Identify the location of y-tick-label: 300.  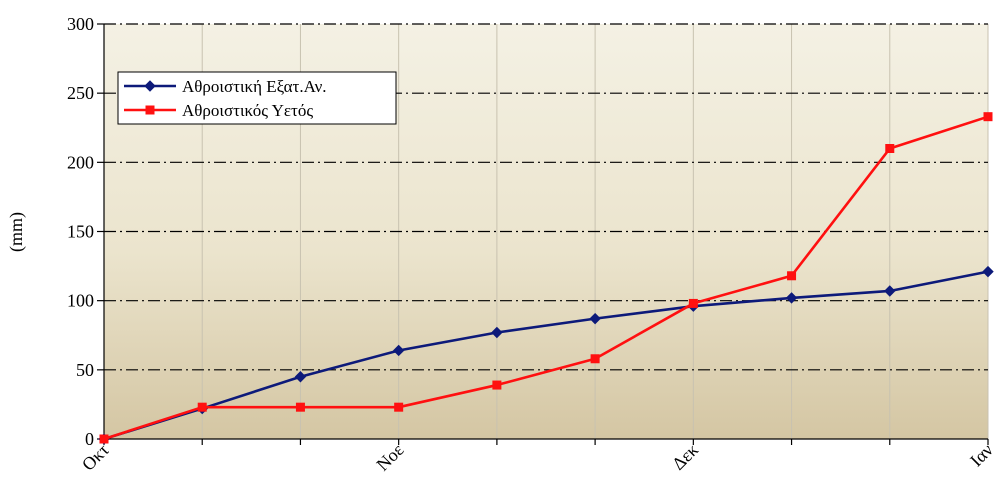
(80, 24).